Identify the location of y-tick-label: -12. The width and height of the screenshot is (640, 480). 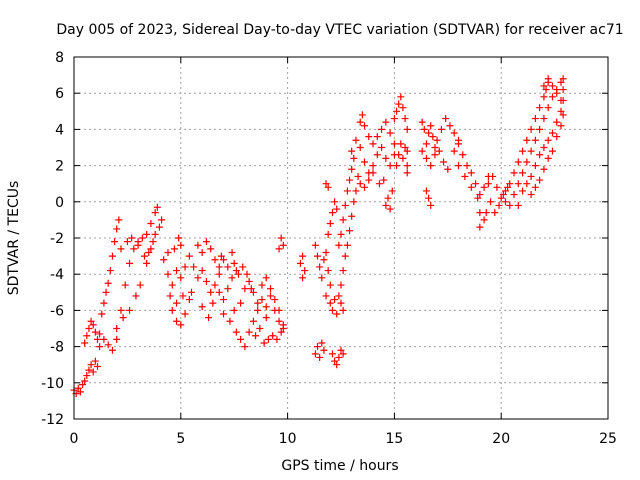
(52, 420).